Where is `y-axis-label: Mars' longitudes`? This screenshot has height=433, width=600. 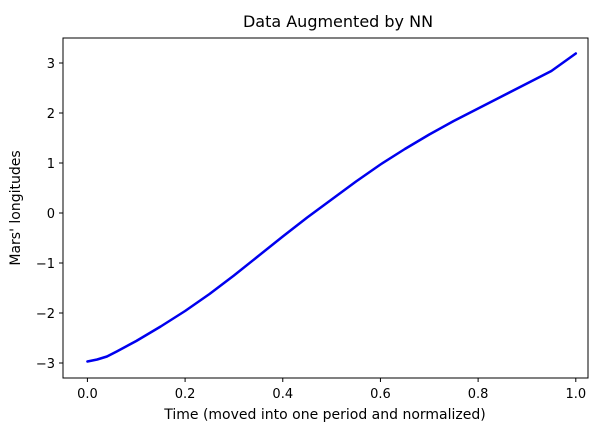 y-axis-label: Mars' longitudes is located at coordinates (16, 207).